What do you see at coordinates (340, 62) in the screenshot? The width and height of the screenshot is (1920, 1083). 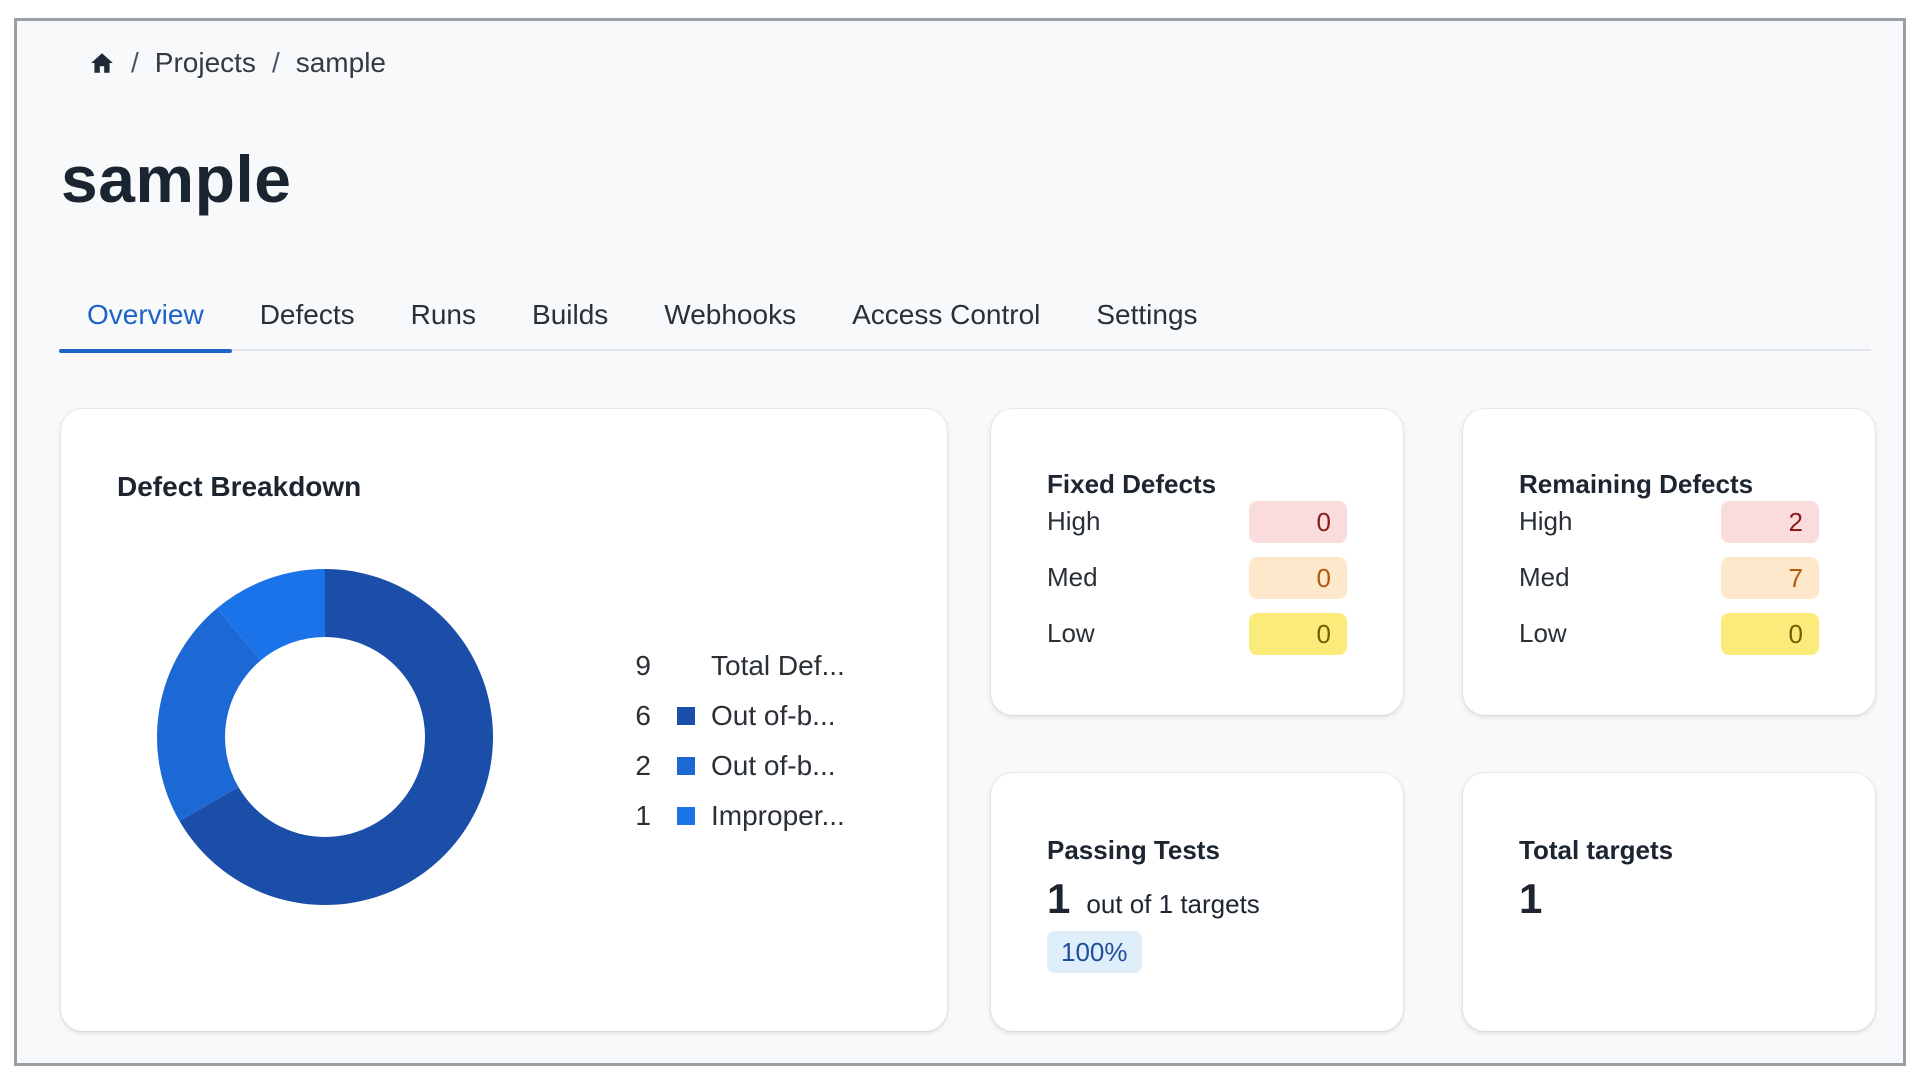 I see `breadcrumb-current: sample` at bounding box center [340, 62].